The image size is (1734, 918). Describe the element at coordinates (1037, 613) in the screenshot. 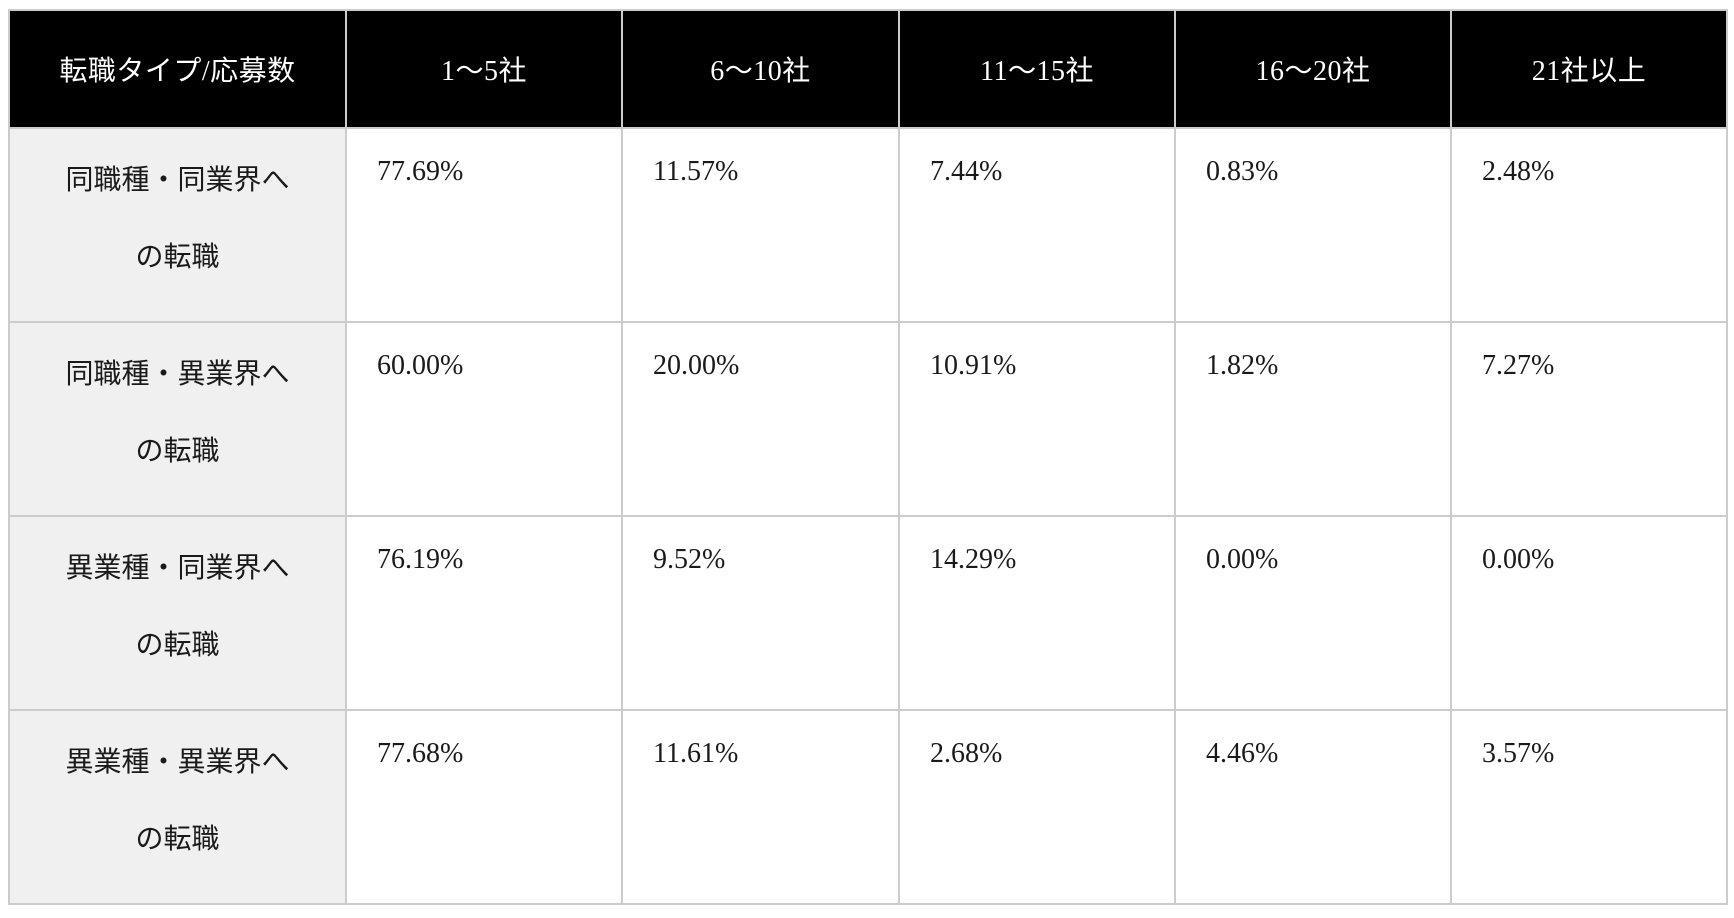

I see `value-cell: 14.29%` at that location.